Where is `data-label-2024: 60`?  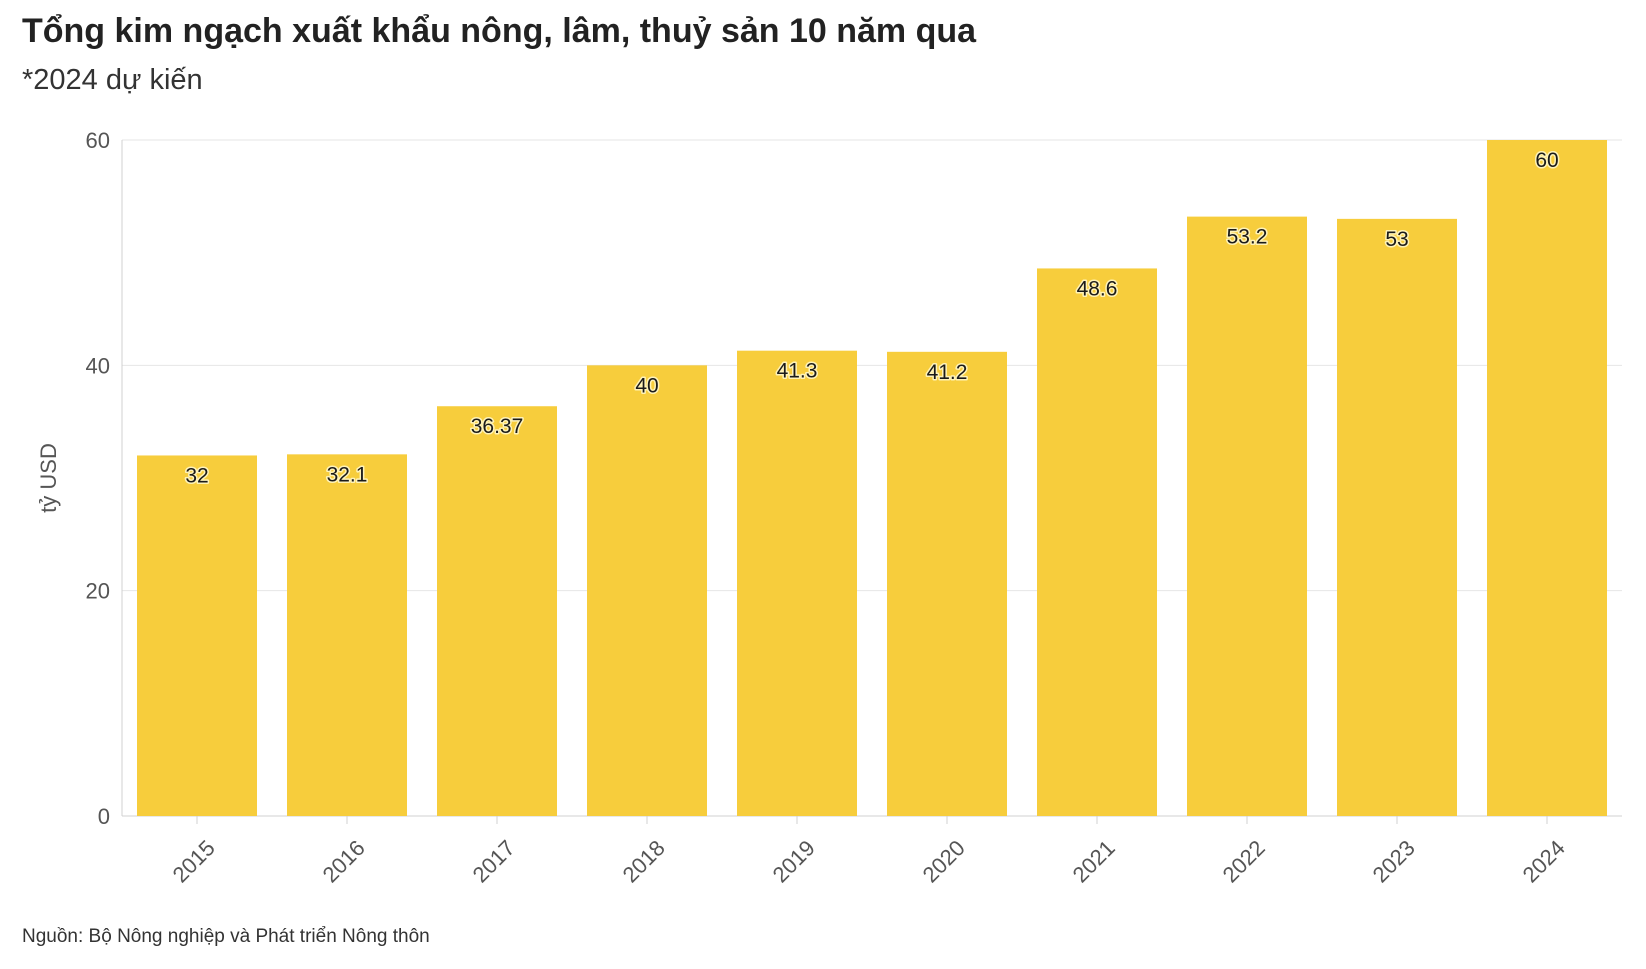 data-label-2024: 60 is located at coordinates (1546, 160).